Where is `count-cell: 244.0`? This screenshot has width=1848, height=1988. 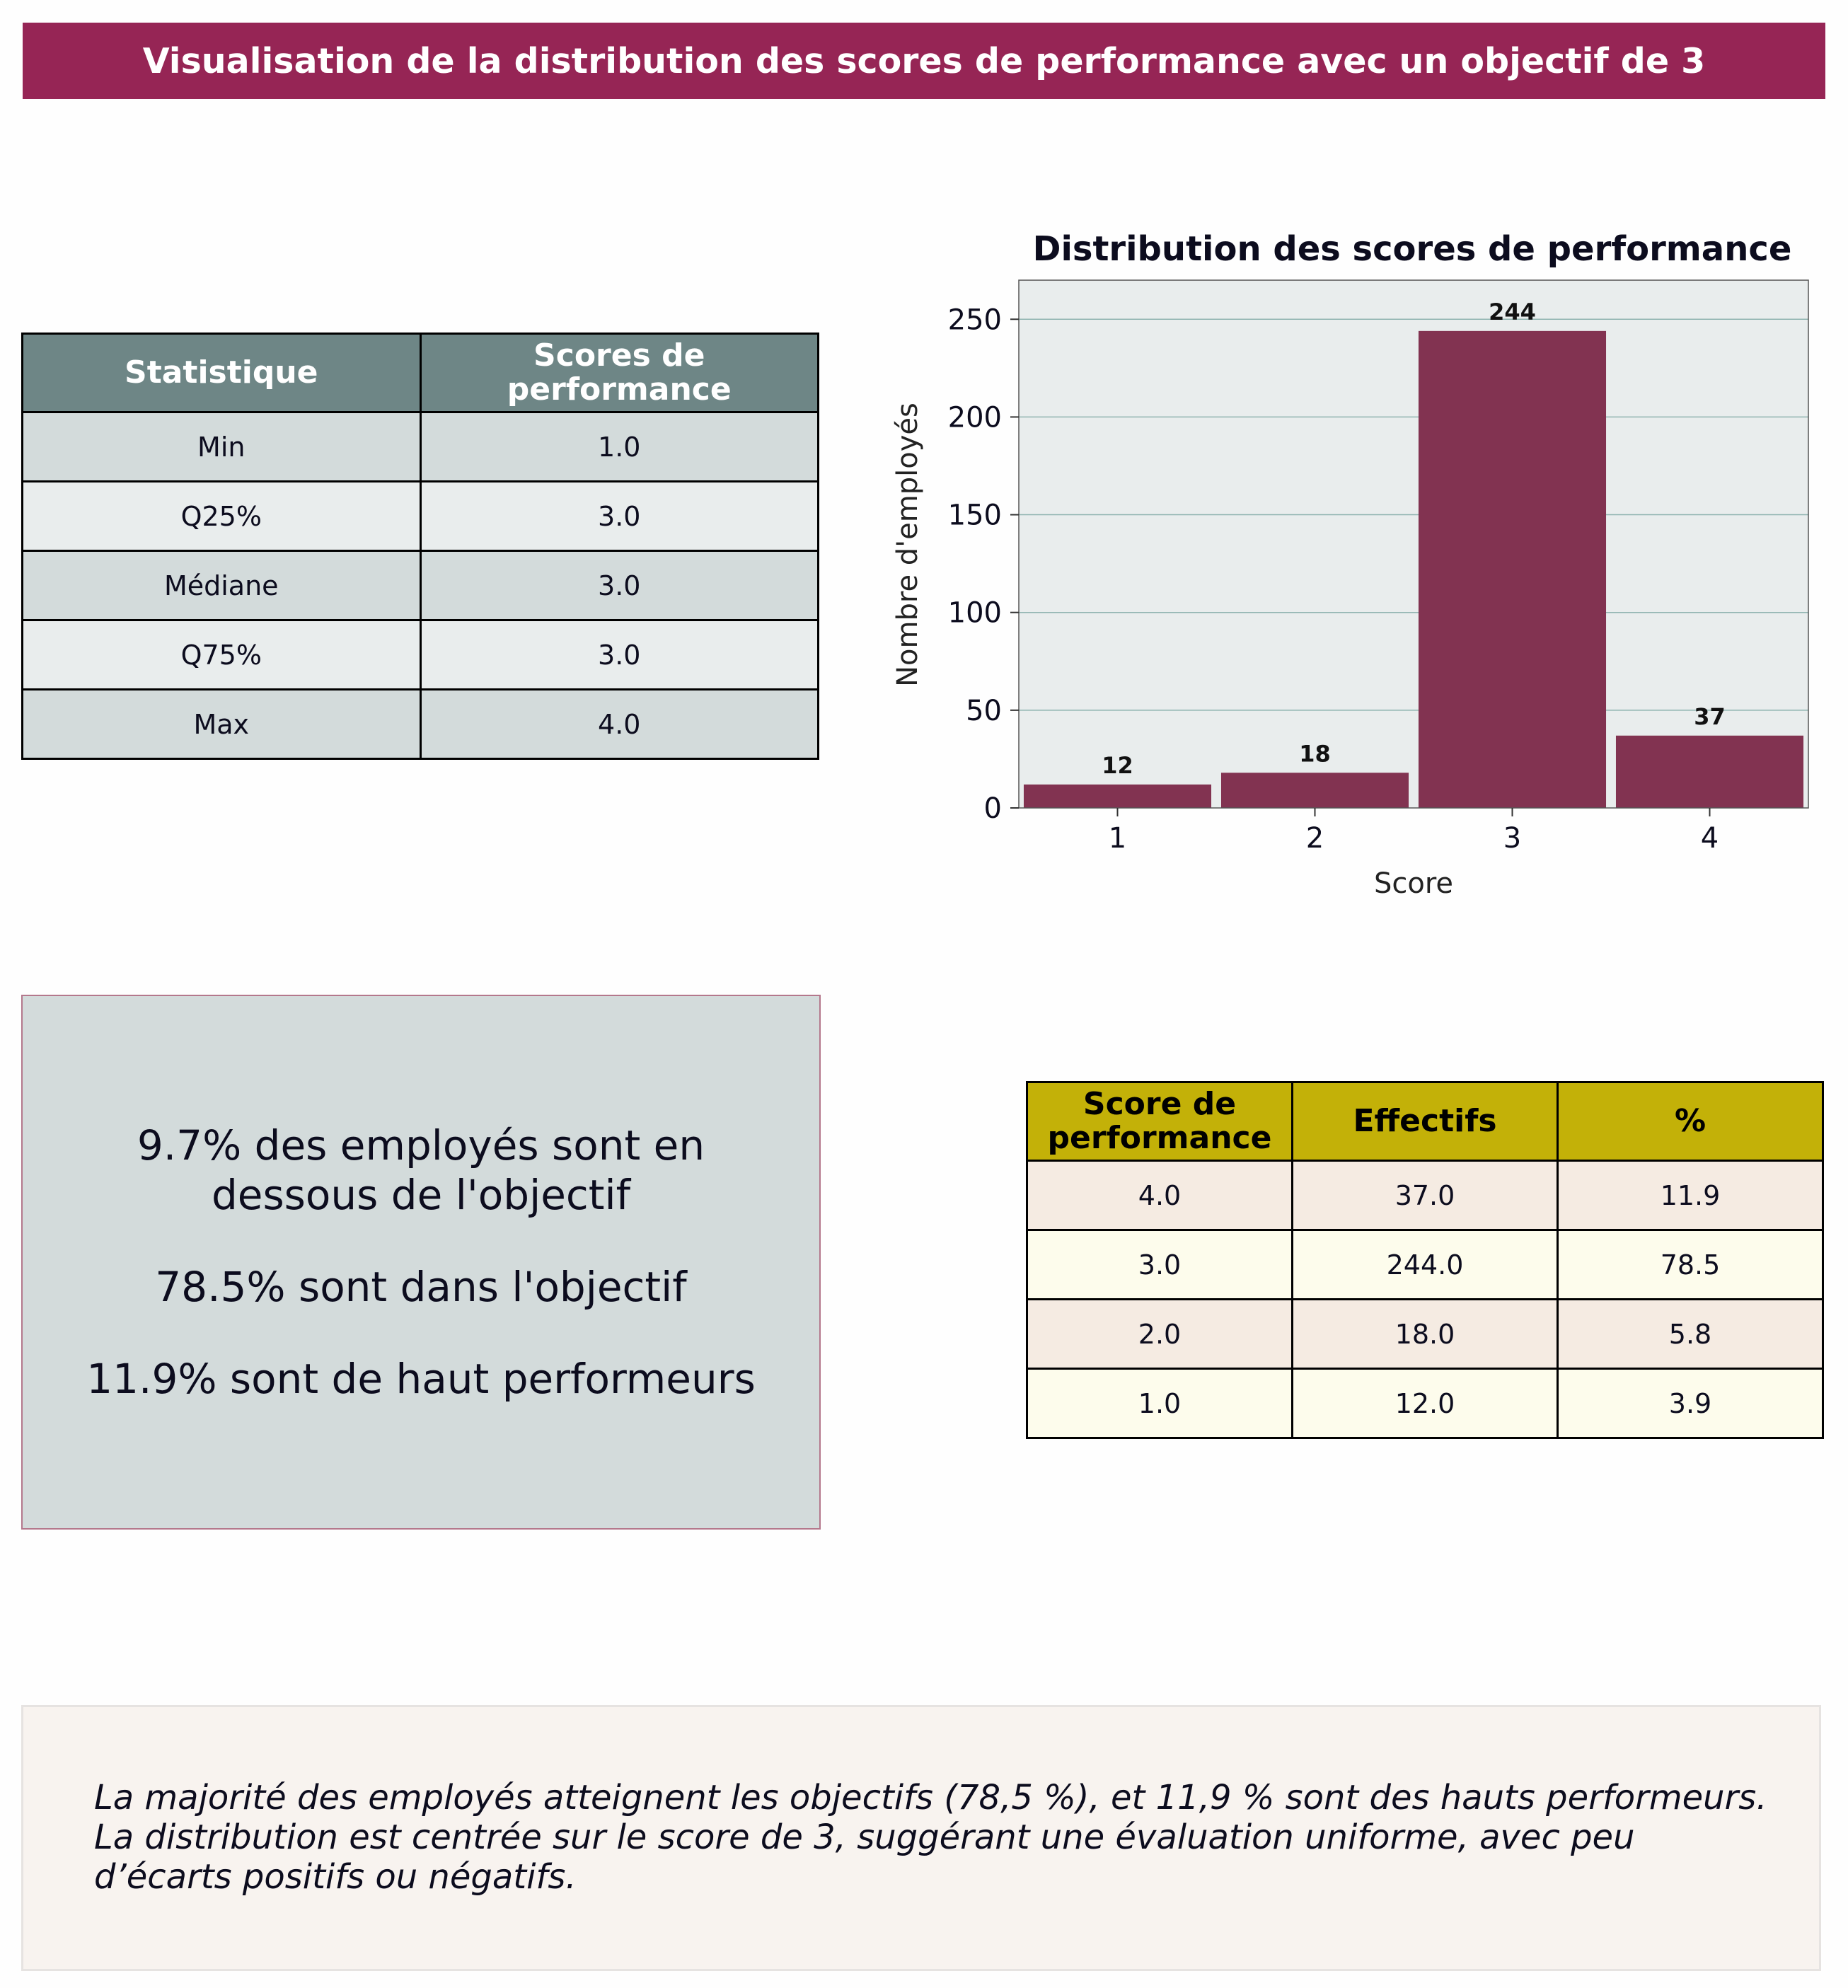 count-cell: 244.0 is located at coordinates (1425, 1264).